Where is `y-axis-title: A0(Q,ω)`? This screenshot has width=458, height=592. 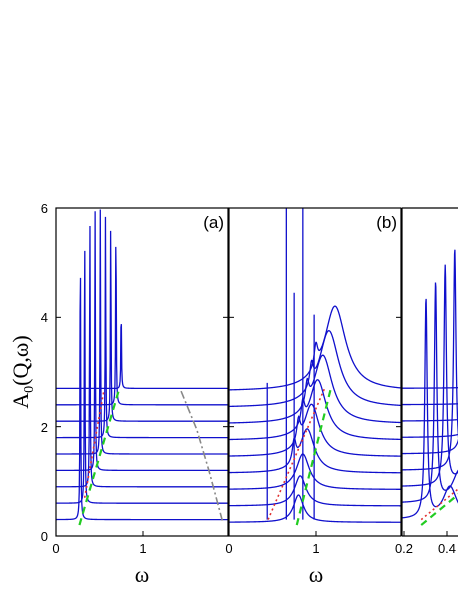
y-axis-title: A0(Q,ω) is located at coordinates (22, 371).